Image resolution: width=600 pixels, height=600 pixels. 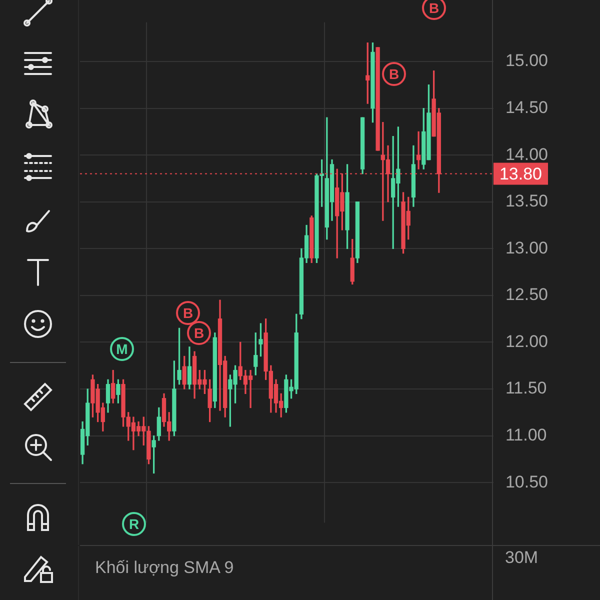 What do you see at coordinates (164, 568) in the screenshot?
I see `text: Khối lượng SMA 9` at bounding box center [164, 568].